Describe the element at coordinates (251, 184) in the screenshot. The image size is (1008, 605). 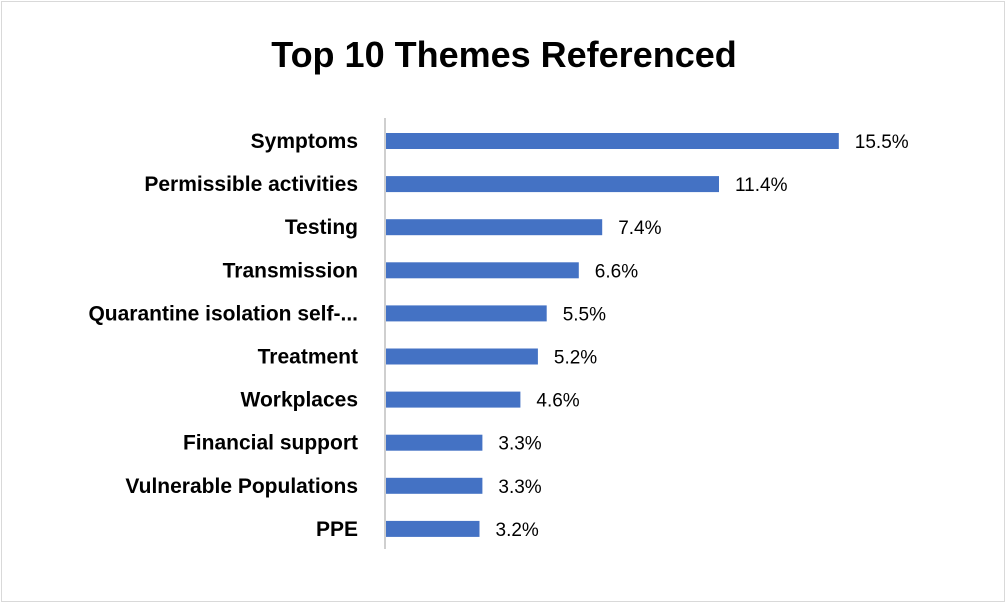
I see `category-label: Permissible activities` at that location.